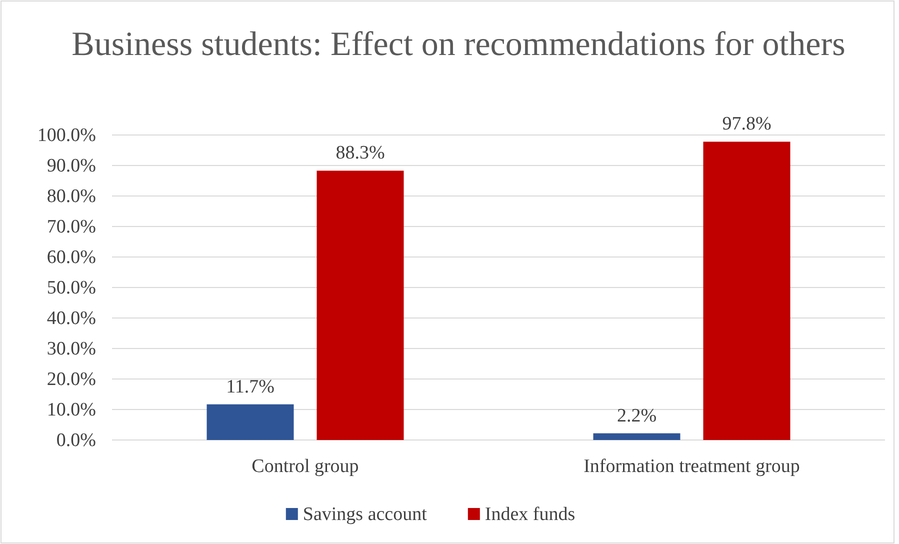 The height and width of the screenshot is (544, 899). Describe the element at coordinates (71, 257) in the screenshot. I see `y-tick-label: 60.0%` at that location.